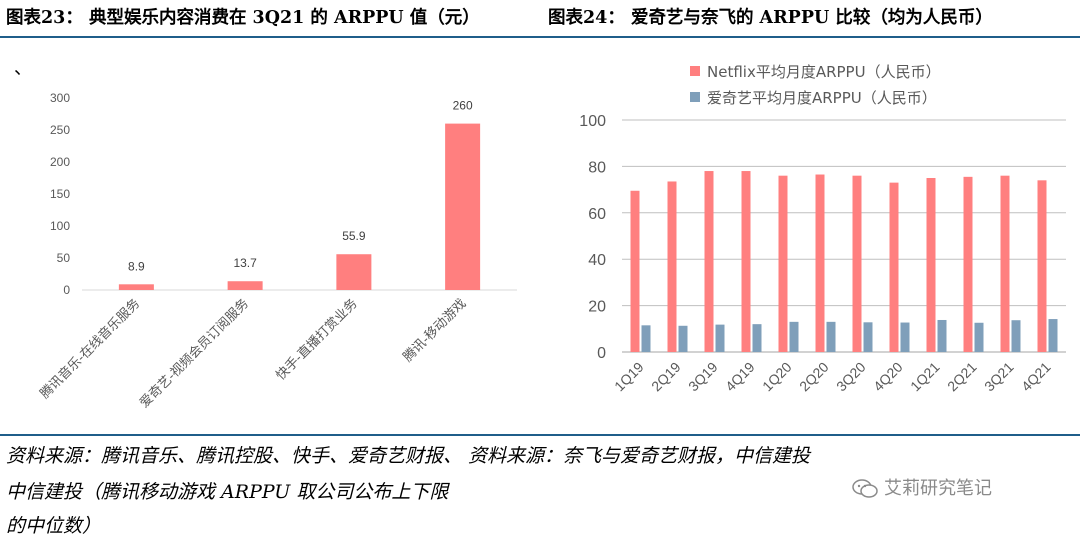 Image resolution: width=1080 pixels, height=542 pixels. Describe the element at coordinates (60, 98) in the screenshot. I see `left-y-tick-label: 300` at that location.